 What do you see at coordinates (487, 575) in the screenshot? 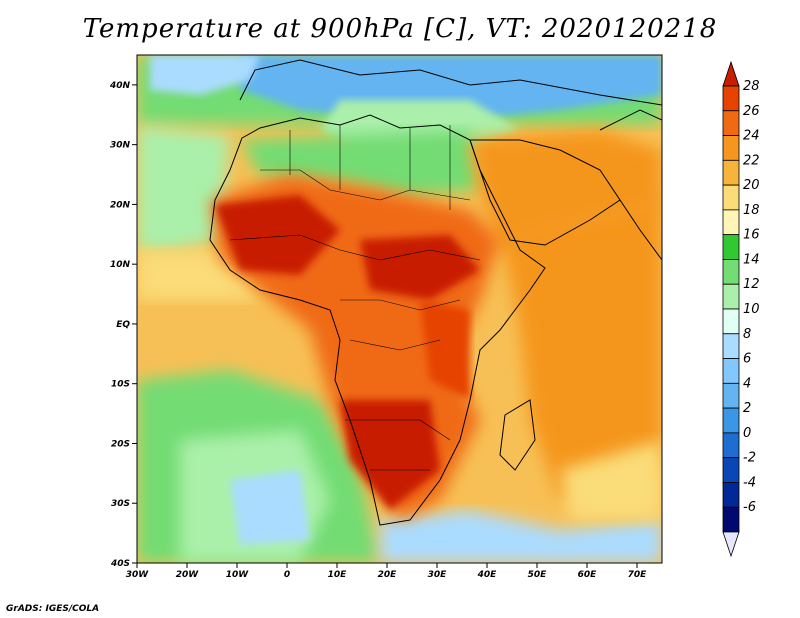
I see `lon-label: 40E` at bounding box center [487, 575].